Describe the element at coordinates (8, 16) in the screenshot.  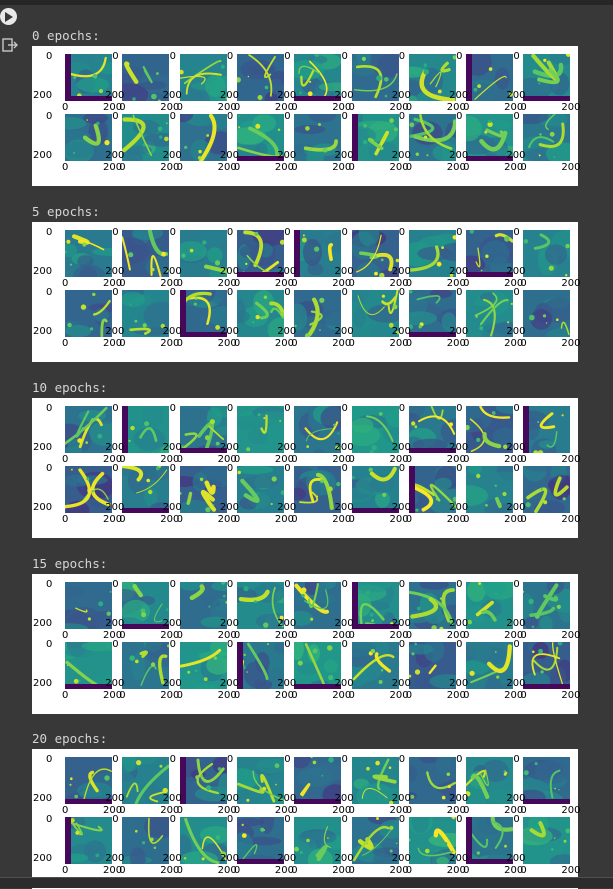
I see `run-cell-button` at that location.